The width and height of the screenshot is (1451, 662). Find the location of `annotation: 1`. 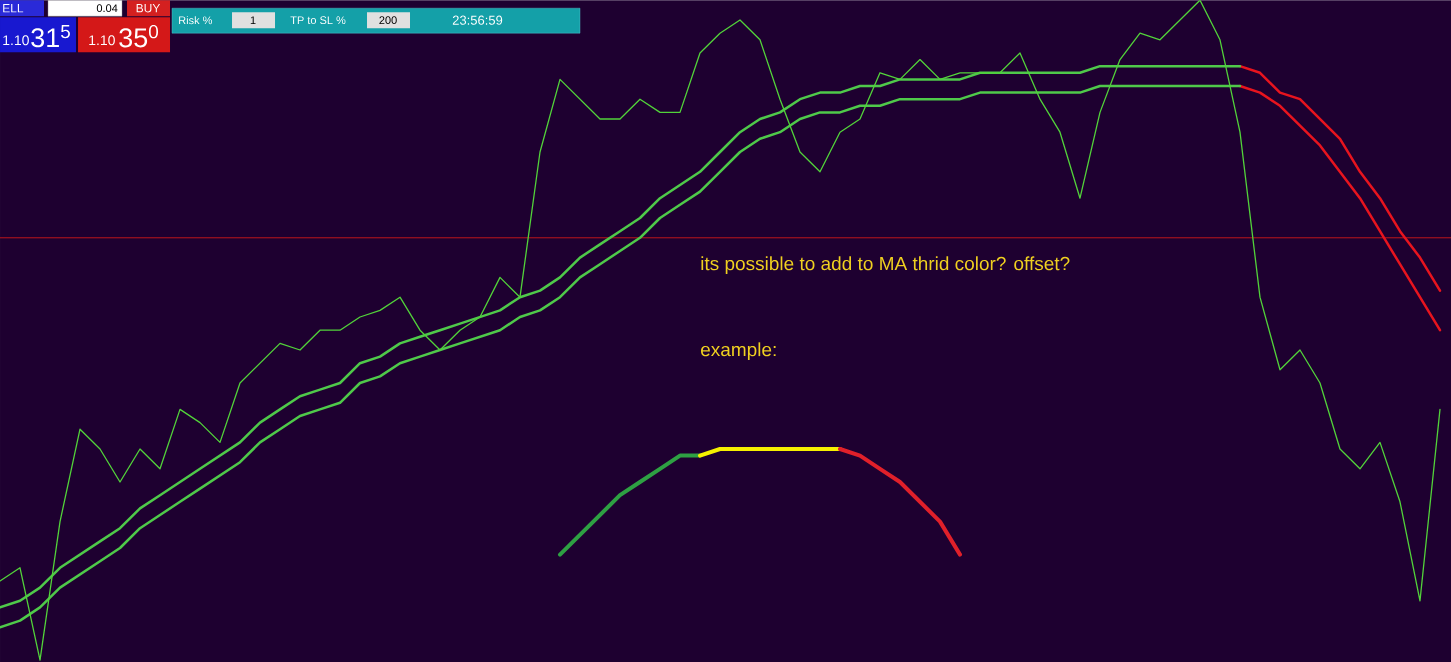

annotation: 1 is located at coordinates (253, 20).